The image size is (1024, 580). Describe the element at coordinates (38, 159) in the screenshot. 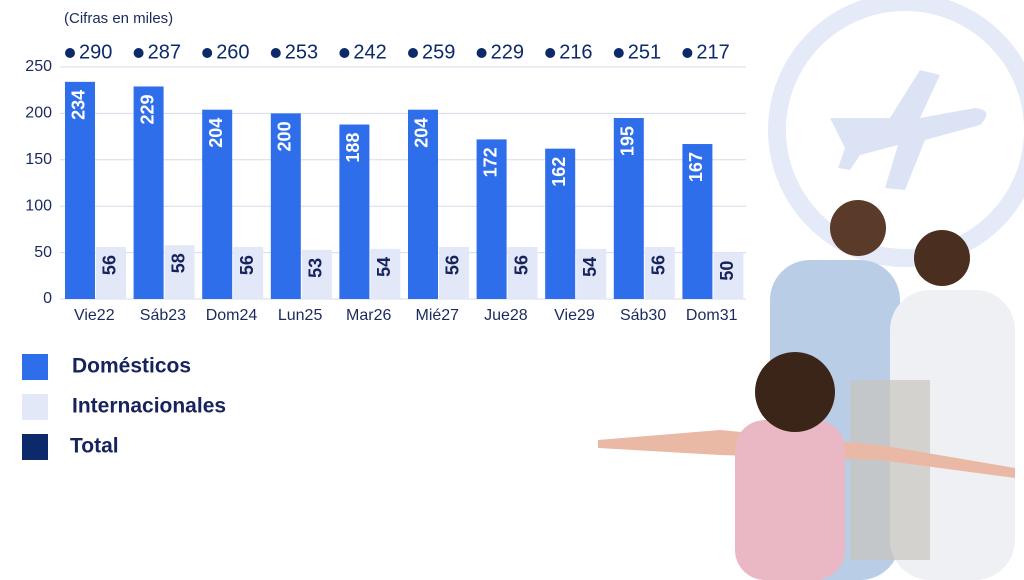

I see `y-tick-label: 150` at that location.